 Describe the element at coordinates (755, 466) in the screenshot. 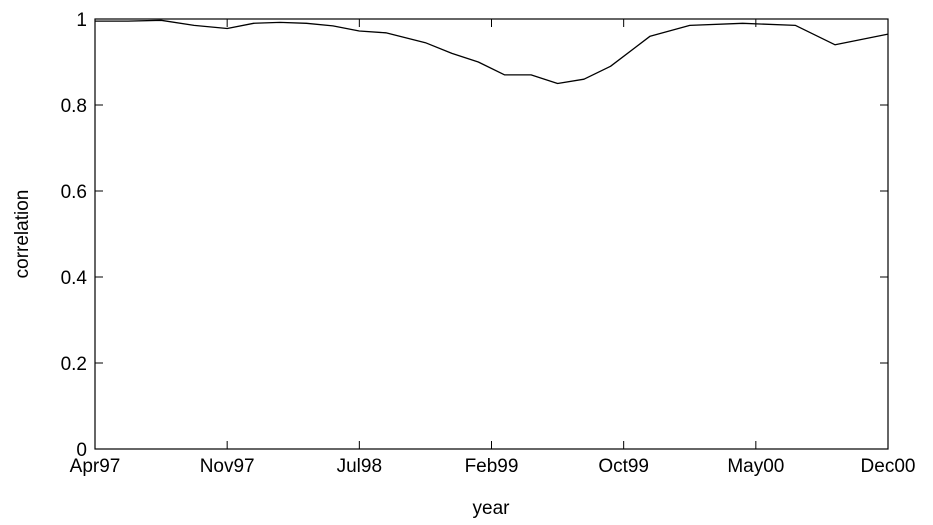

I see `x-tick-label: May00` at that location.